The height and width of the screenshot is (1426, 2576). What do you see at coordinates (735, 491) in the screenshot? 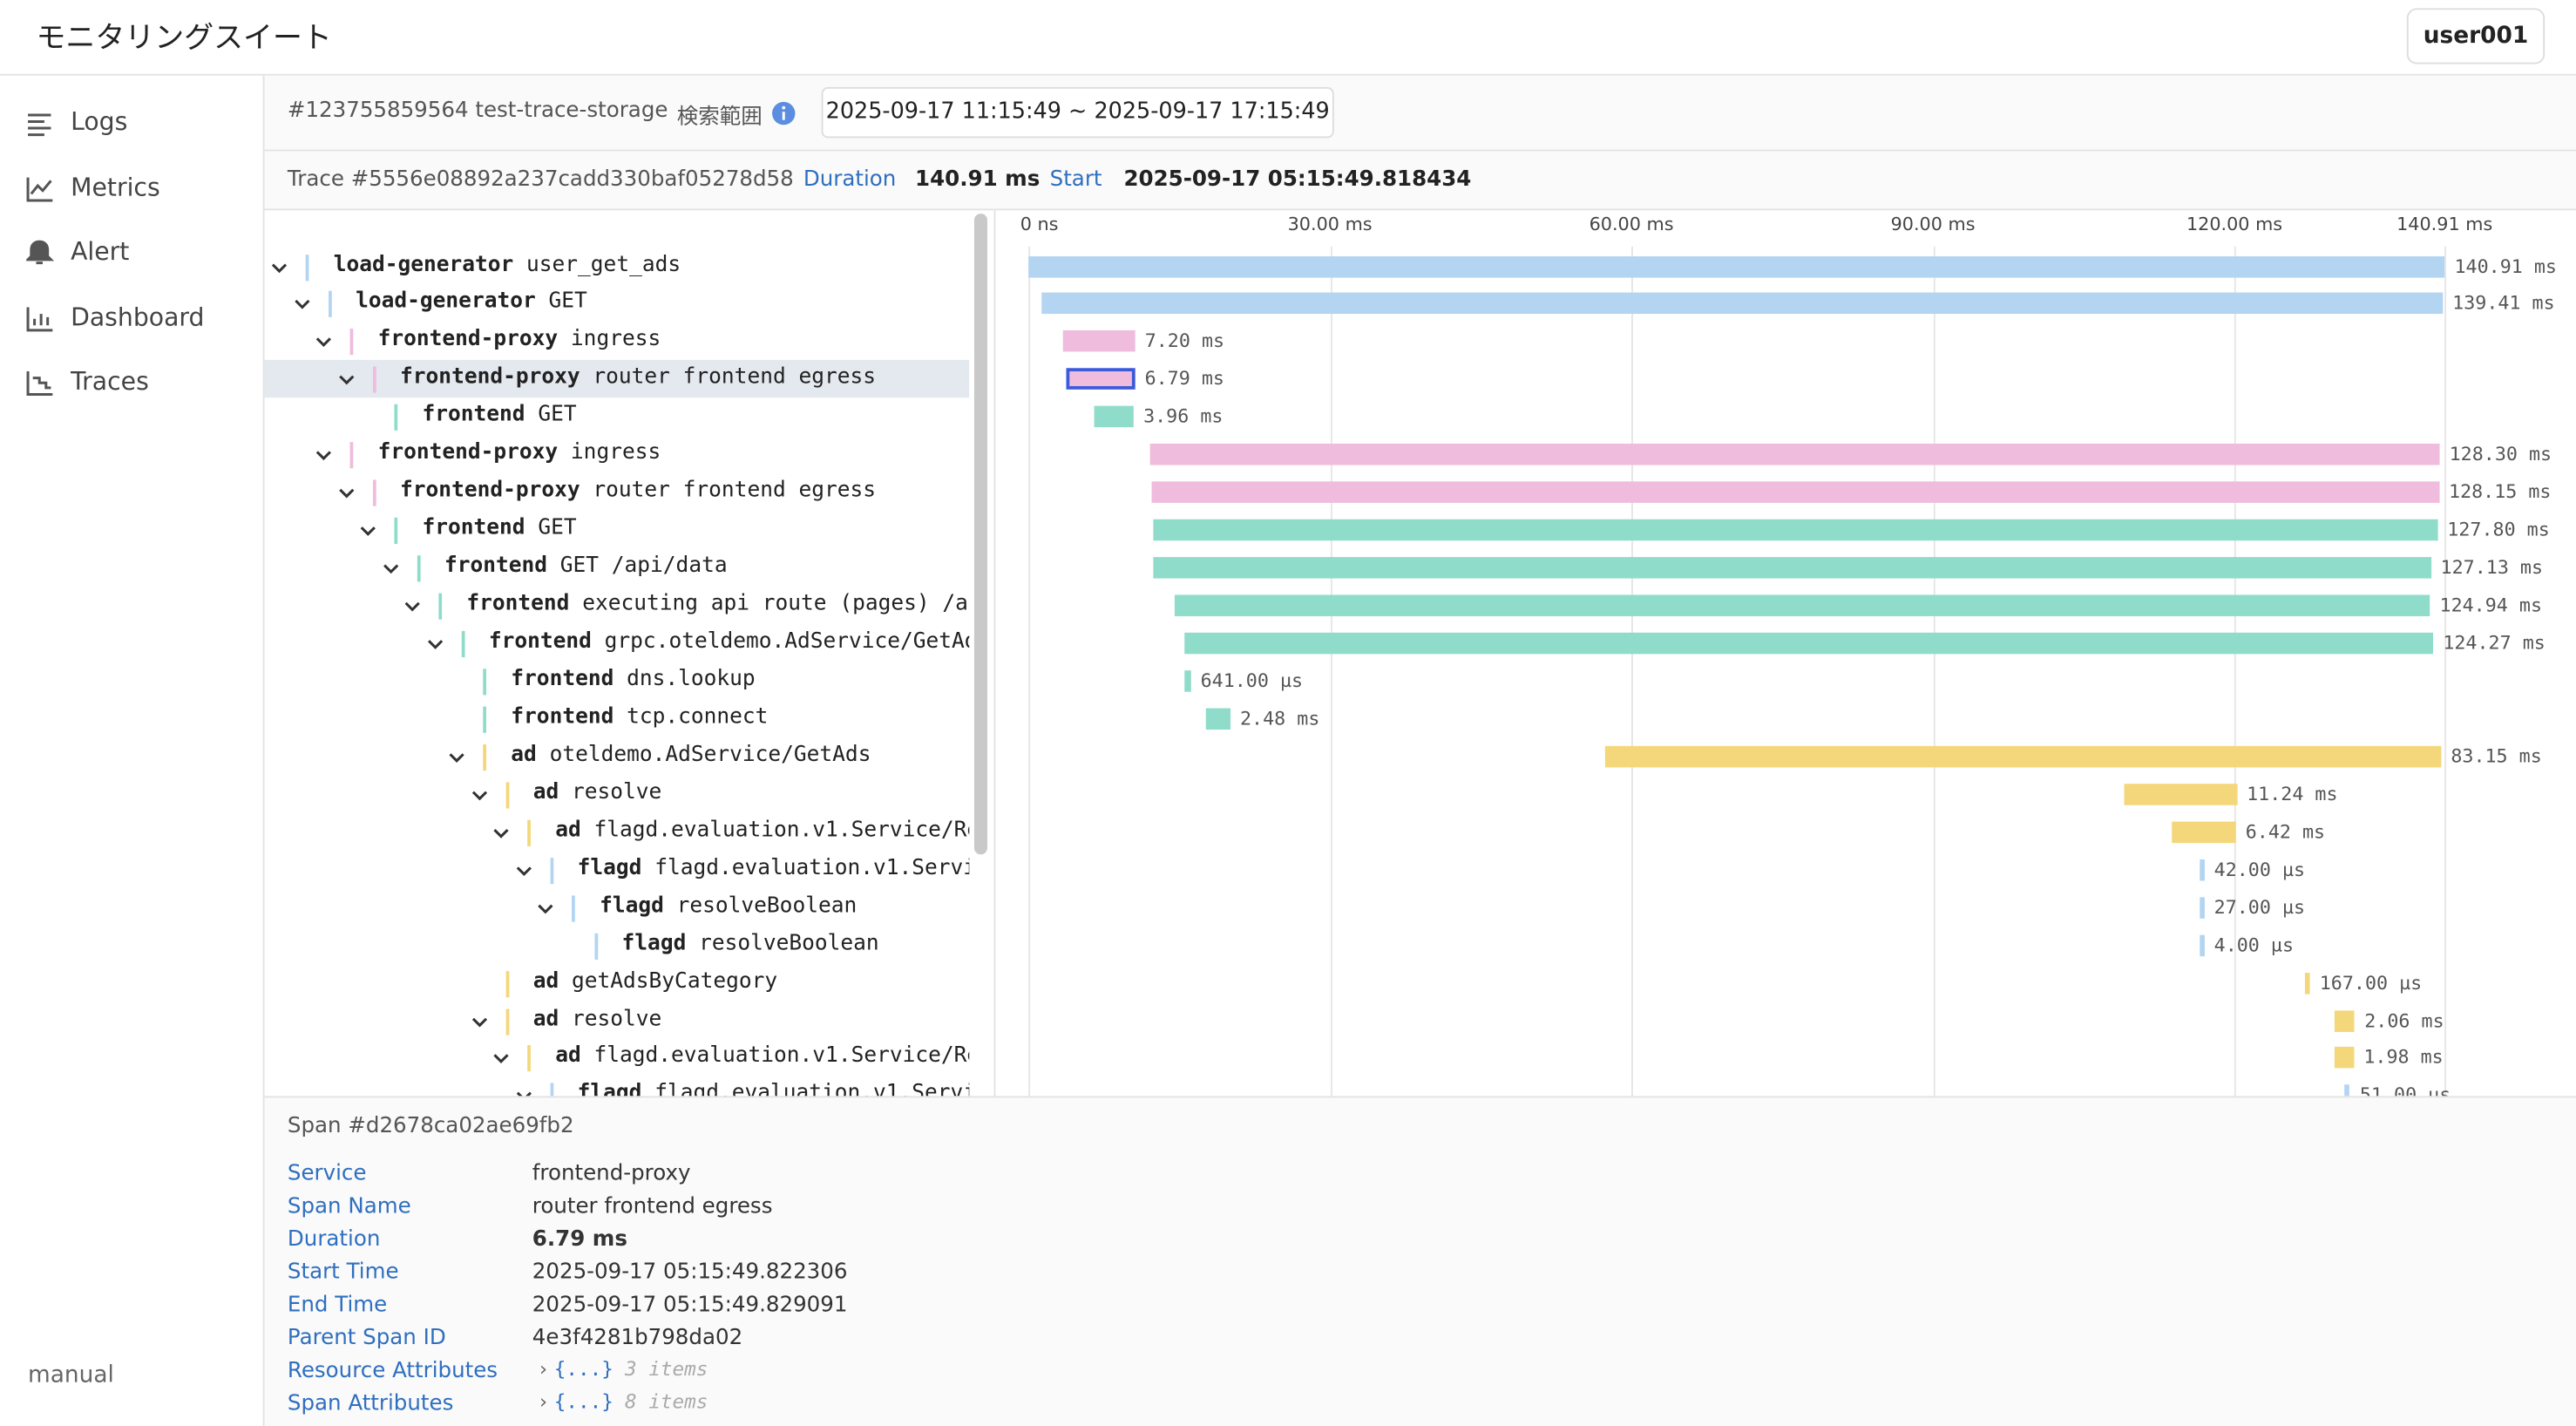
I see `span-name: router frontend egress` at bounding box center [735, 491].